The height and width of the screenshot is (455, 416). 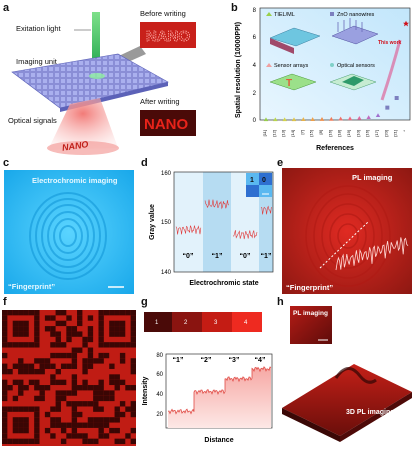 I want to click on d-y-label: Gray value, so click(x=152, y=222).